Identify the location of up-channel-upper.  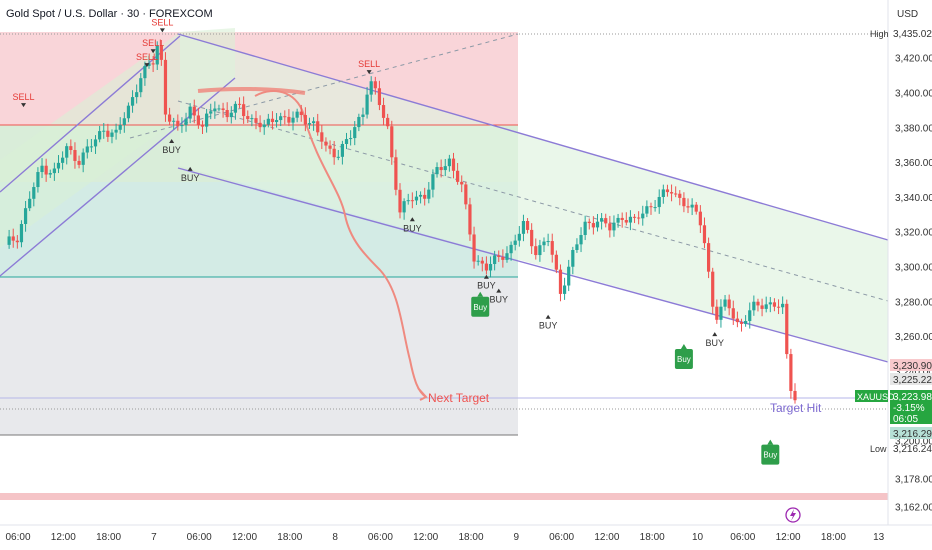
(90, 114).